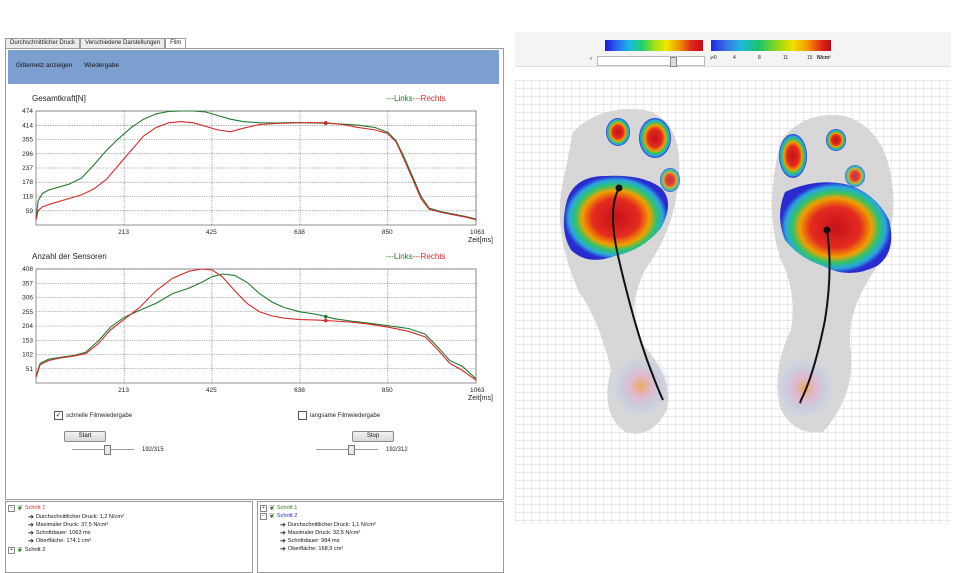  I want to click on left-slider-thumb, so click(107, 450).